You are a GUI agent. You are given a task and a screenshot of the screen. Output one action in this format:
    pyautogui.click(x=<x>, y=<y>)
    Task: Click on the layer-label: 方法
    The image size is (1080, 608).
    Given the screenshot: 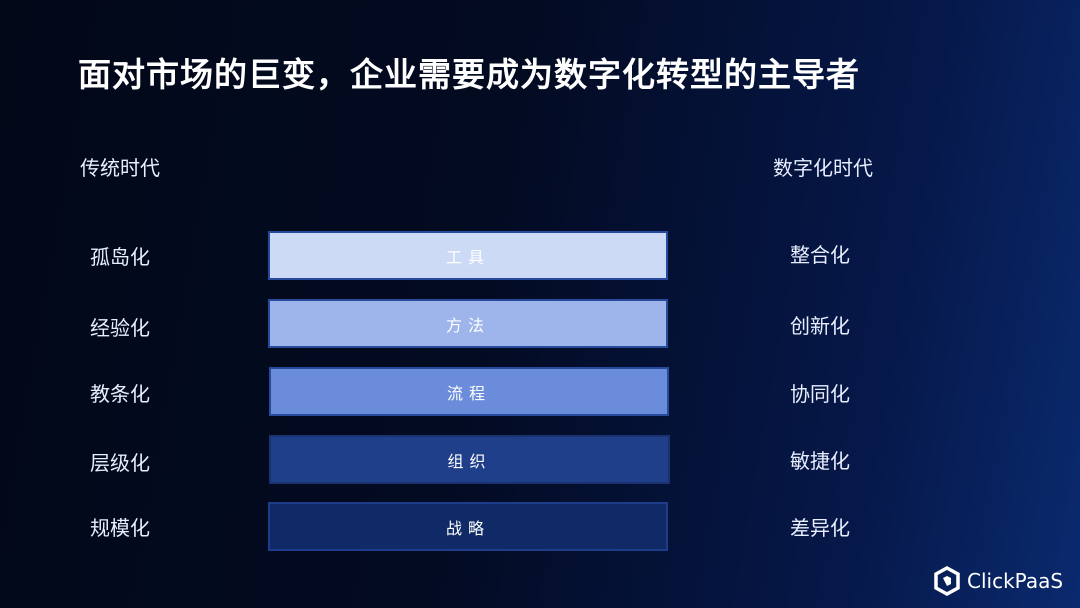 What is the action you would take?
    pyautogui.click(x=467, y=325)
    